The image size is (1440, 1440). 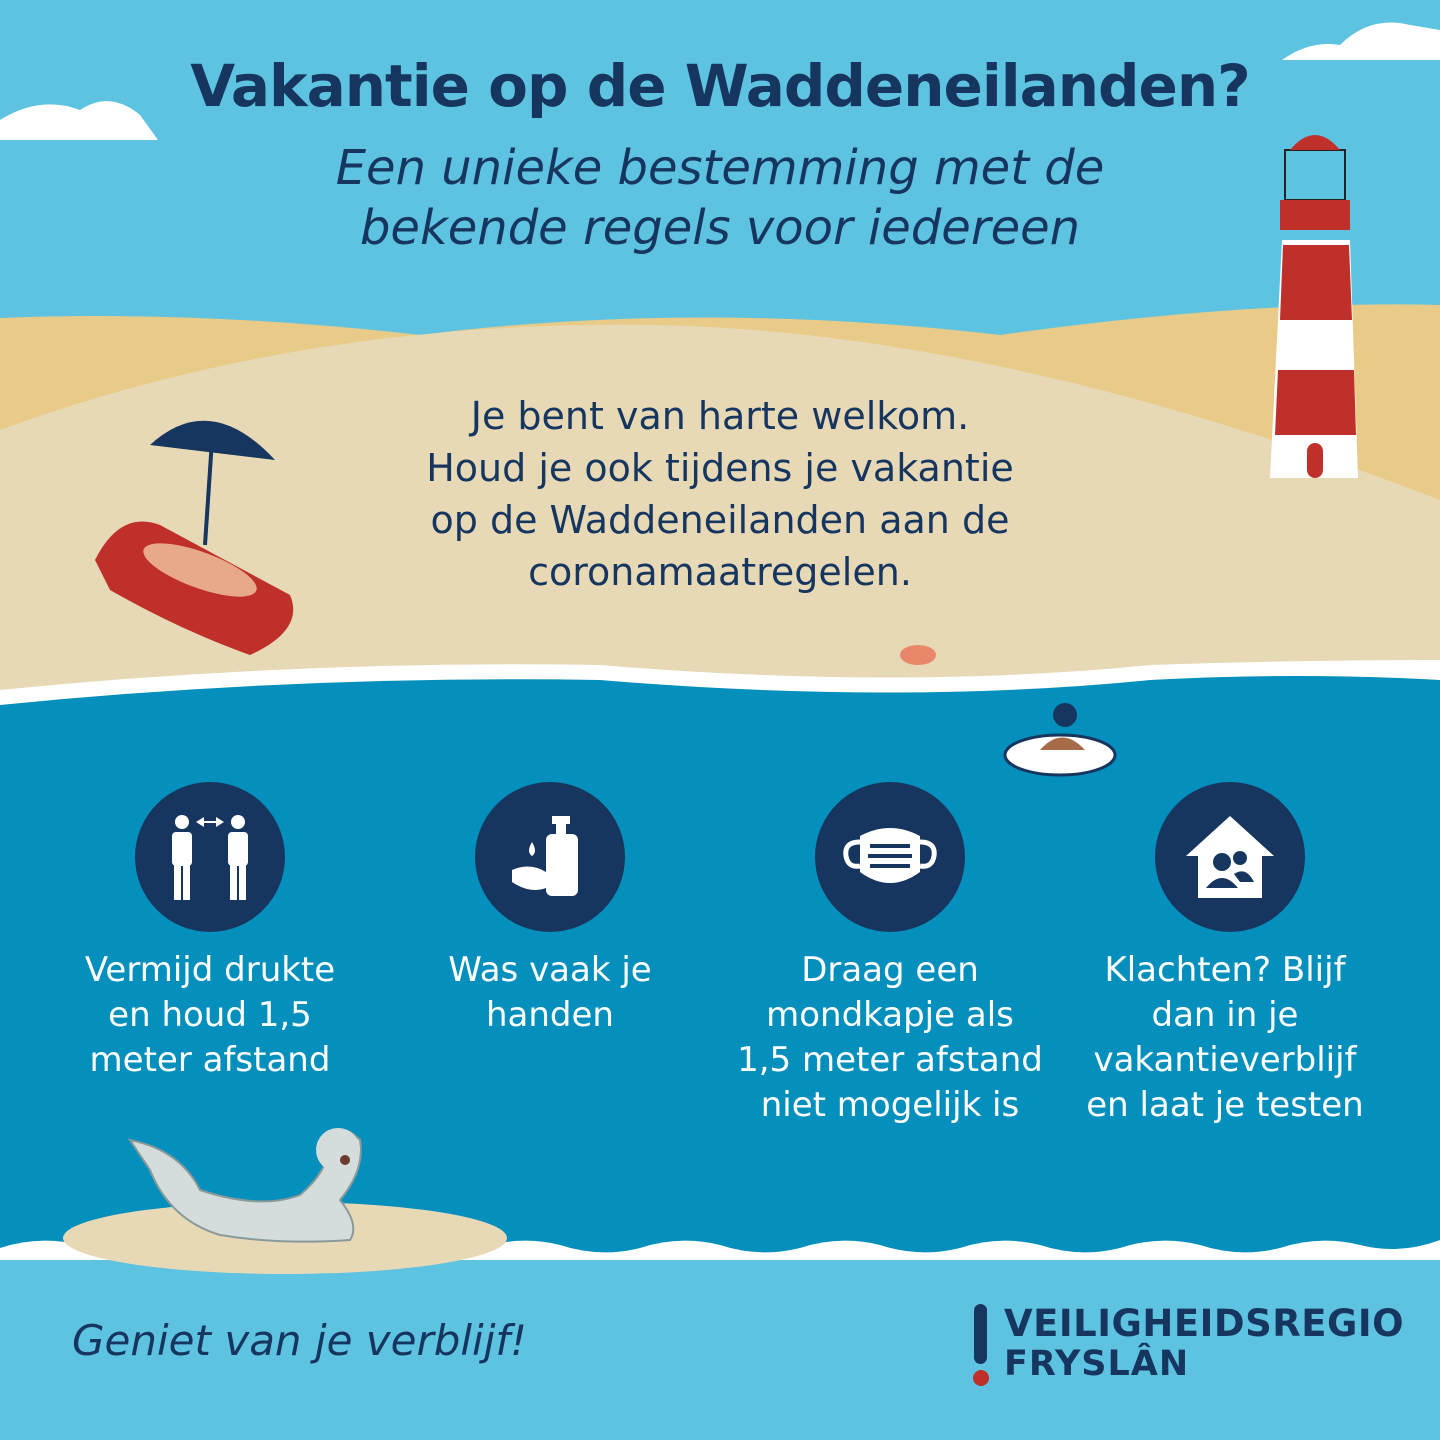 What do you see at coordinates (300, 1340) in the screenshot?
I see `footer-tagline: Geniet van je verblijf!` at bounding box center [300, 1340].